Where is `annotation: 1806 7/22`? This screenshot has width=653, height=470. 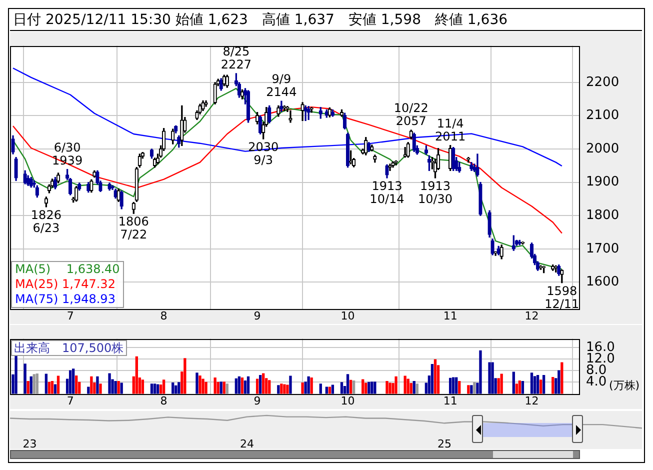 annotation: 1806 7/22 is located at coordinates (133, 228).